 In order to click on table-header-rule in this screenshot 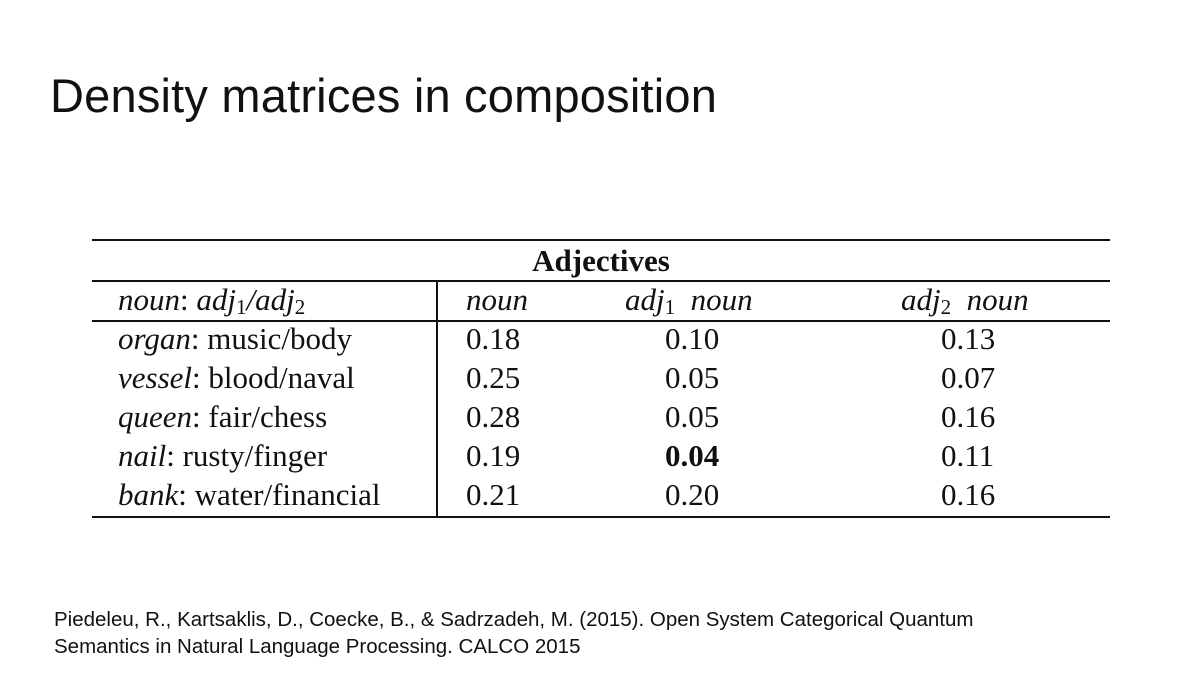, I will do `click(601, 281)`.